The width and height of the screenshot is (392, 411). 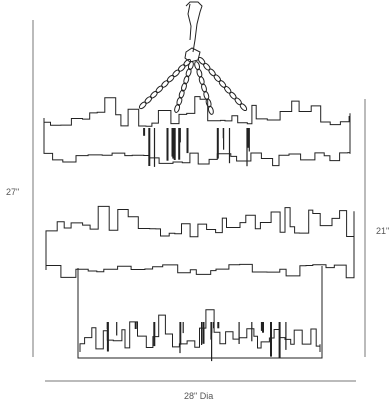 What do you see at coordinates (199, 396) in the screenshot?
I see `diameter-label: 28" Dia` at bounding box center [199, 396].